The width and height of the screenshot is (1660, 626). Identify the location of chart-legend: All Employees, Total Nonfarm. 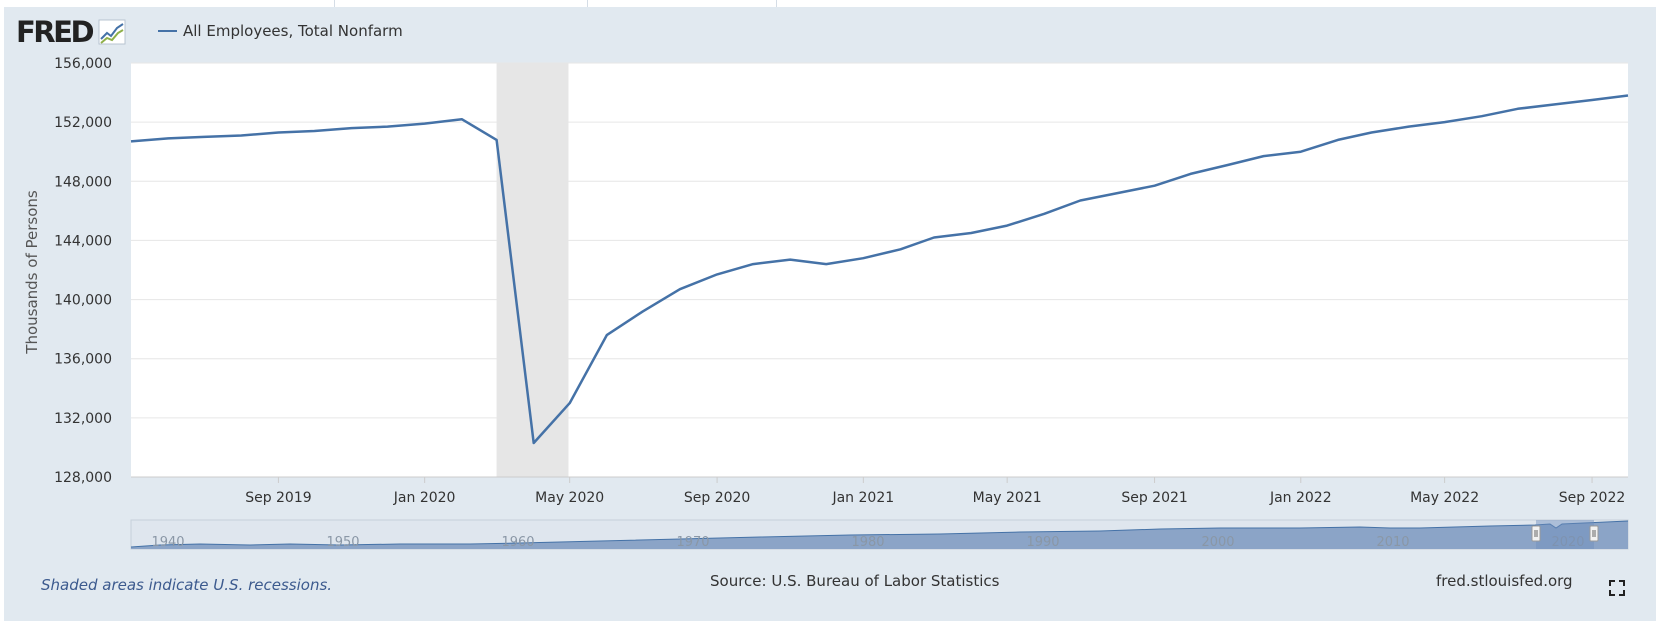
(280, 31).